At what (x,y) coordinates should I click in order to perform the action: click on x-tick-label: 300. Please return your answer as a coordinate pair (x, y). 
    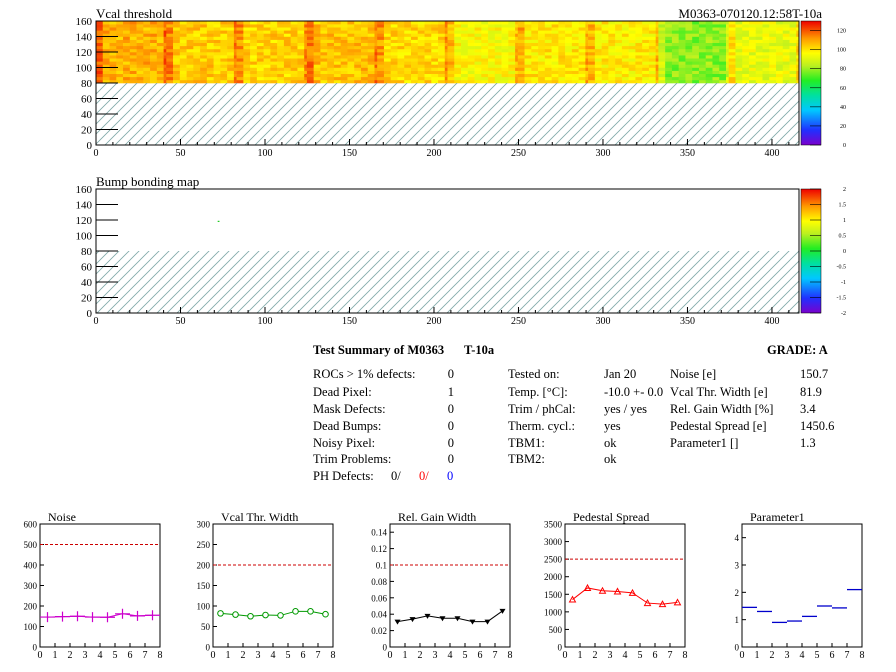
    Looking at the image, I should click on (602, 153).